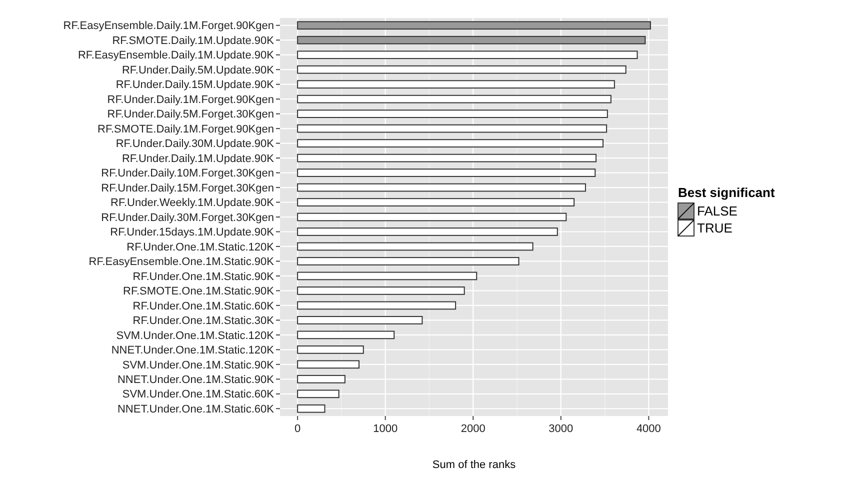 This screenshot has width=843, height=492. I want to click on y-tick-label: SVM.Under.One.1M.Static.60K, so click(198, 394).